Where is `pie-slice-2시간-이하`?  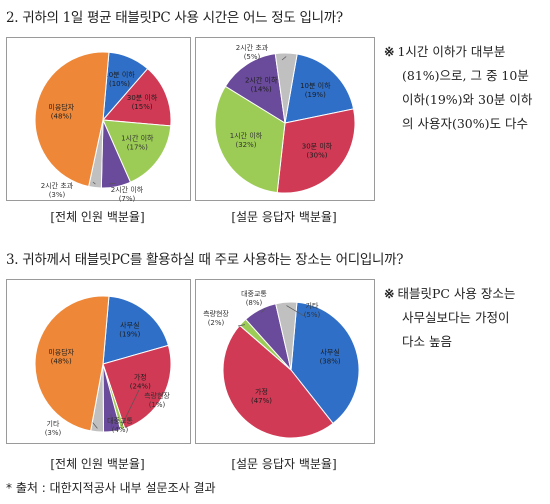
pie-slice-2시간-이하 is located at coordinates (255, 88).